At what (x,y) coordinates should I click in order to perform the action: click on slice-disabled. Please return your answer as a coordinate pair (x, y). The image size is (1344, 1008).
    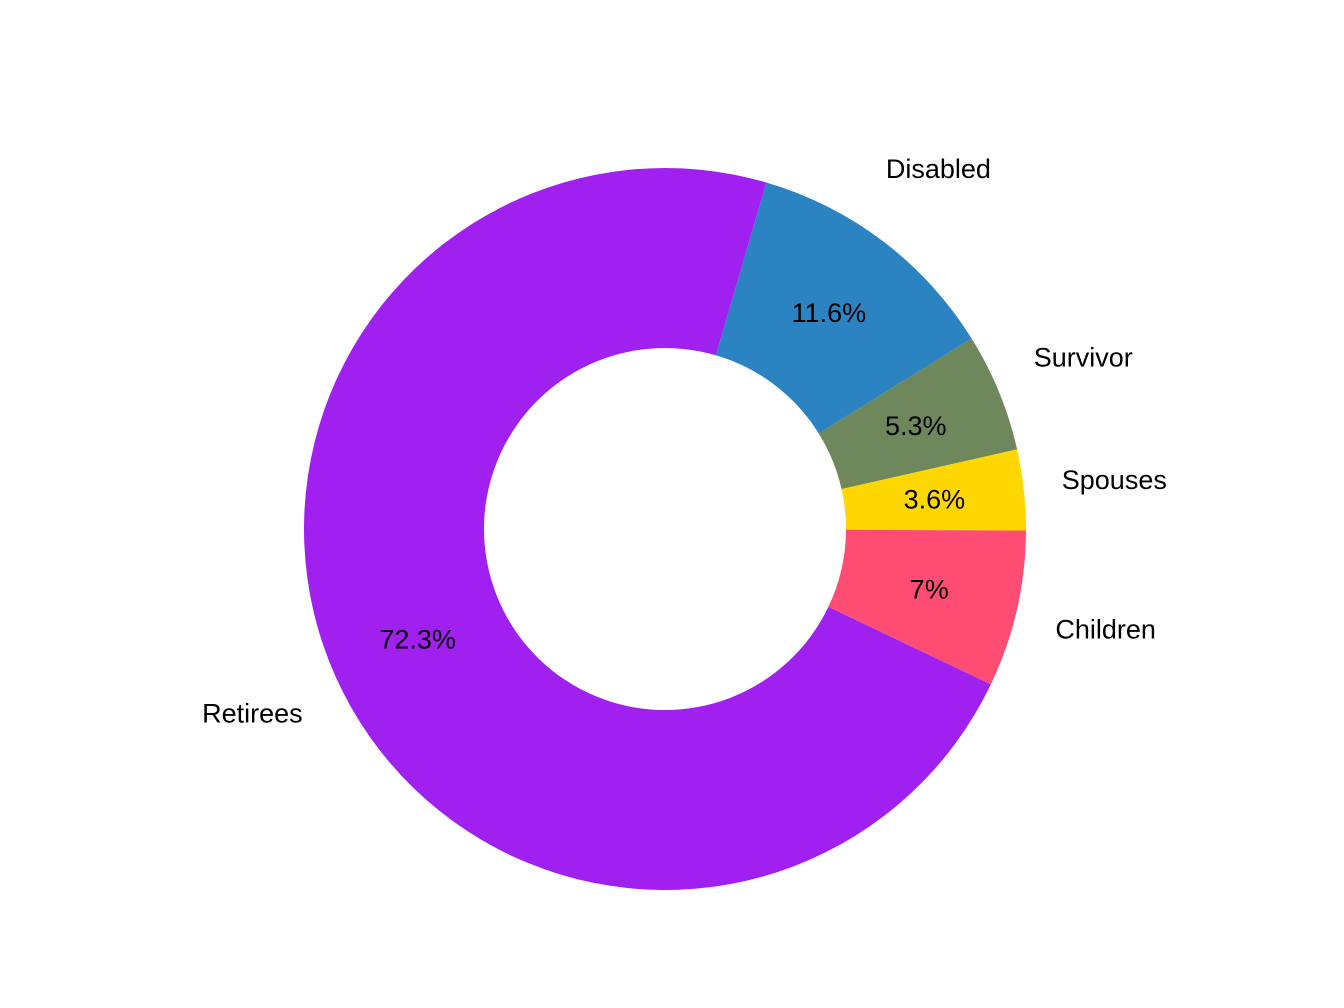
    Looking at the image, I should click on (843, 308).